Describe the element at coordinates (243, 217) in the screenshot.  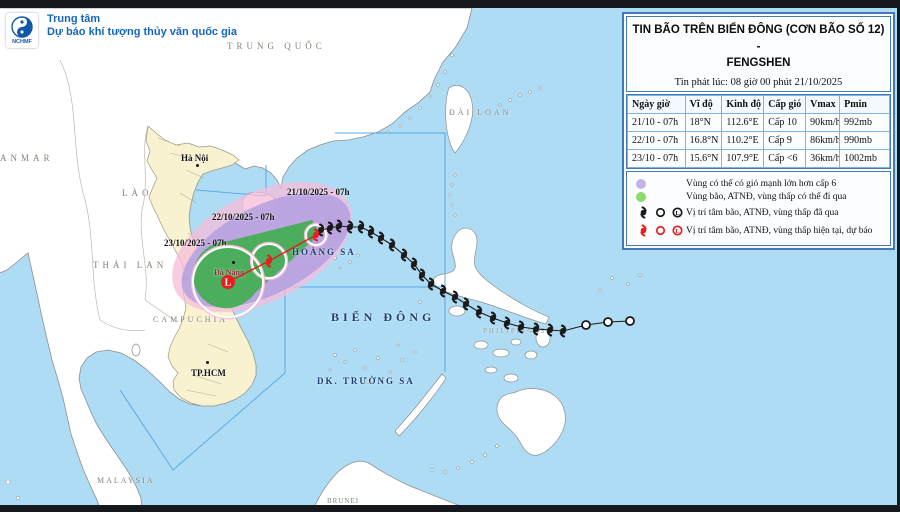
I see `annotation-22-10: 22/10/2025 - 07h` at that location.